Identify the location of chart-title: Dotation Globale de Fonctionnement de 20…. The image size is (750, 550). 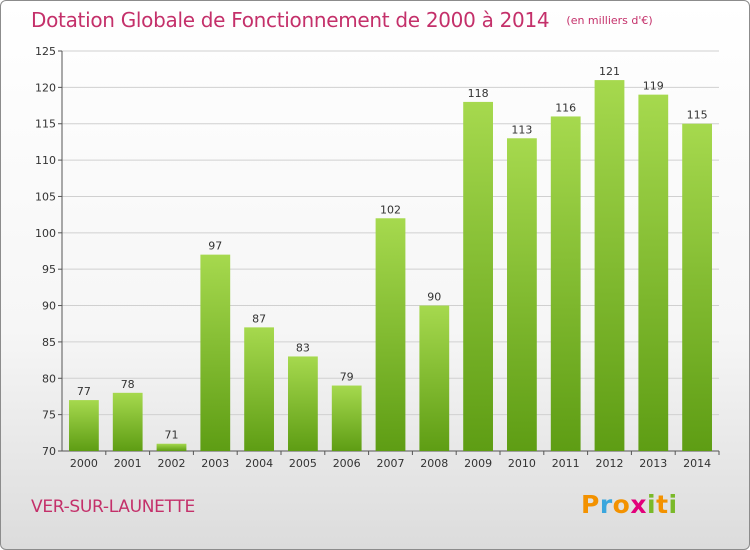
(290, 20).